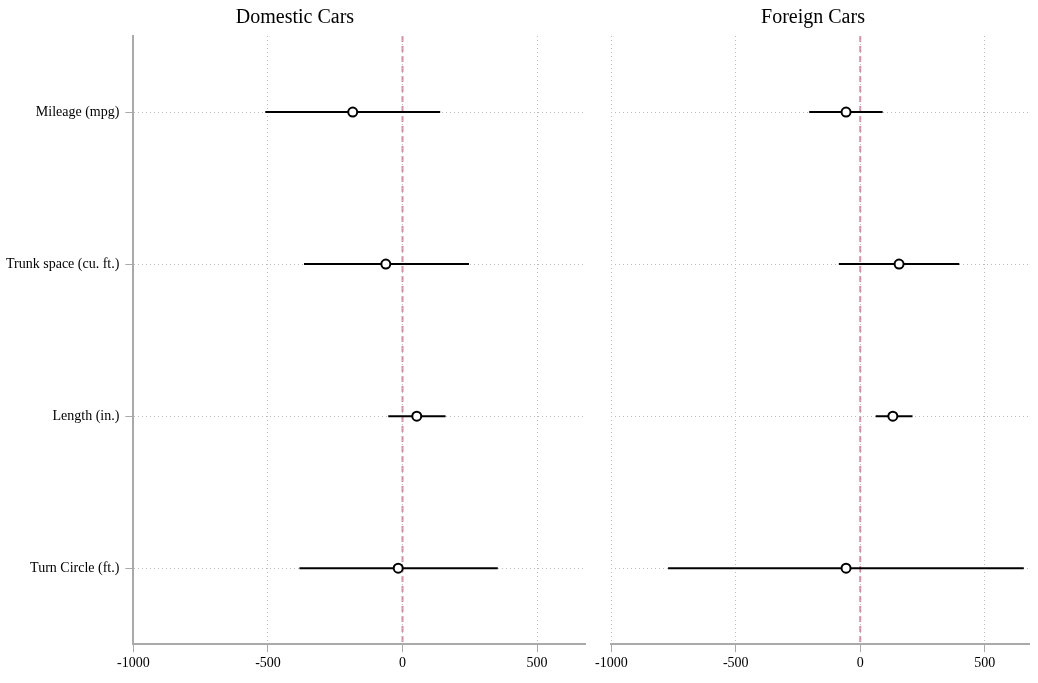  What do you see at coordinates (77, 111) in the screenshot?
I see `y-tick-label: Mileage (mpg)` at bounding box center [77, 111].